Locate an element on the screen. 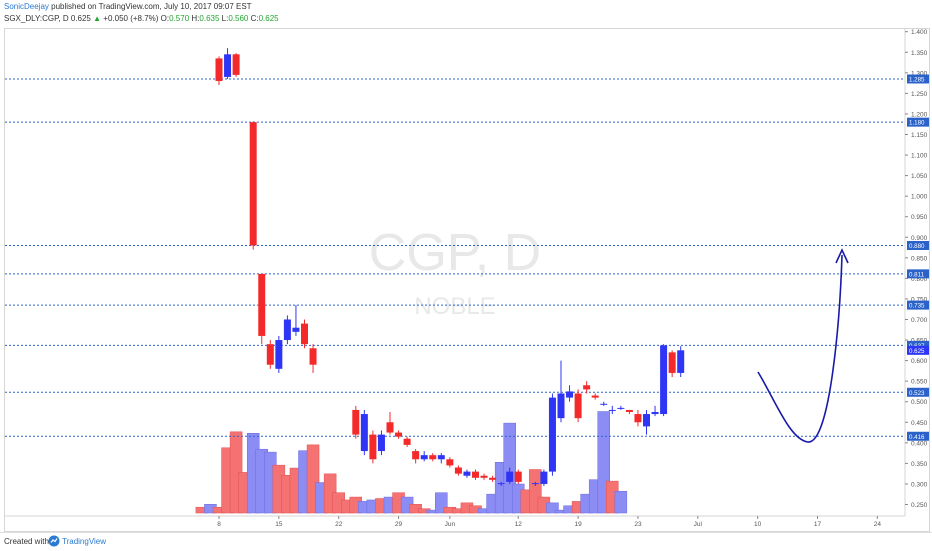 This screenshot has height=551, width=932. level-price-label: 0.880 is located at coordinates (917, 246).